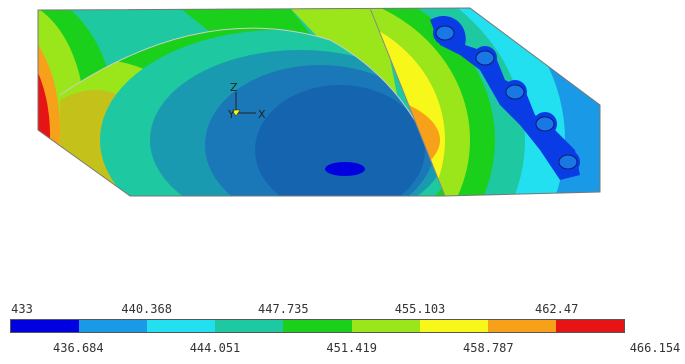  What do you see at coordinates (234, 87) in the screenshot?
I see `axis-z-label: Z` at bounding box center [234, 87].